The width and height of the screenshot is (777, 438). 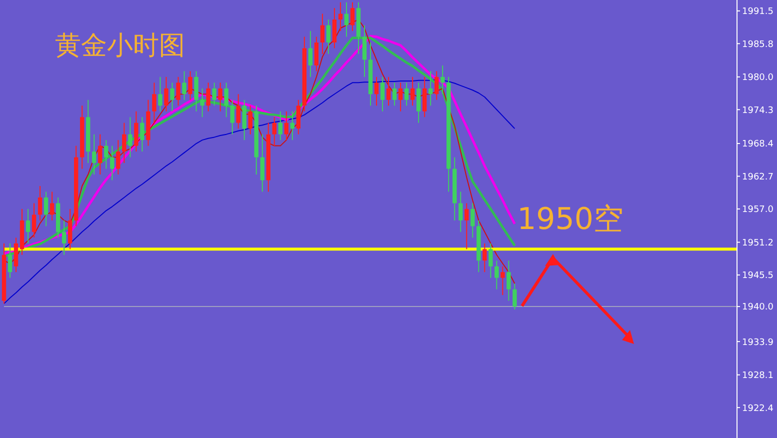 I want to click on y-tick-label: 1968.4, so click(x=758, y=145).